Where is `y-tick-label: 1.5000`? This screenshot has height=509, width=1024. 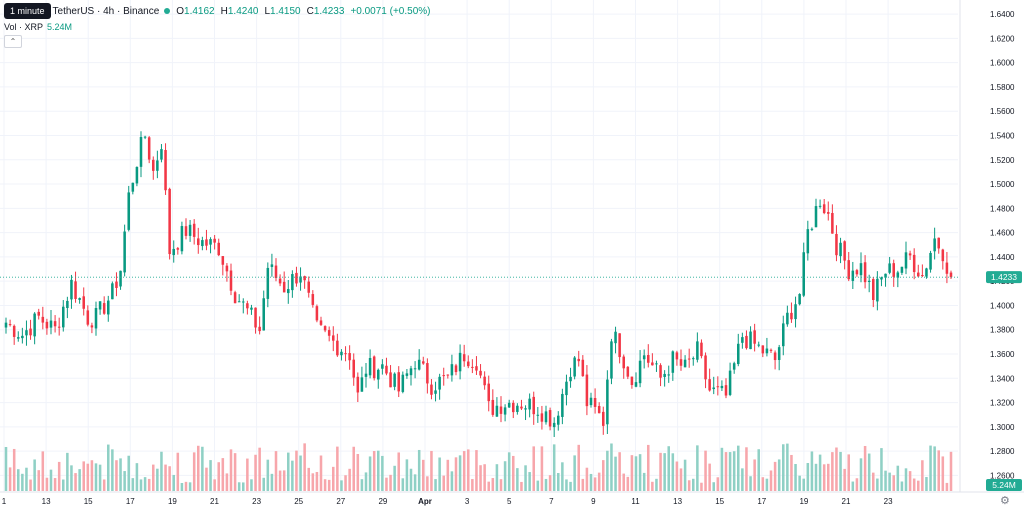 y-tick-label: 1.5000 is located at coordinates (1002, 184).